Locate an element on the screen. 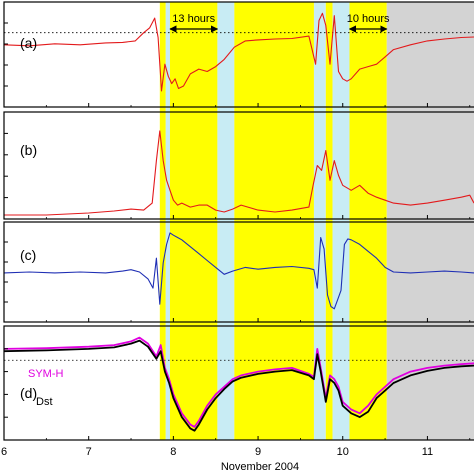 Image resolution: width=474 pixels, height=474 pixels. x-tick-label-5: 11 is located at coordinates (427, 452).